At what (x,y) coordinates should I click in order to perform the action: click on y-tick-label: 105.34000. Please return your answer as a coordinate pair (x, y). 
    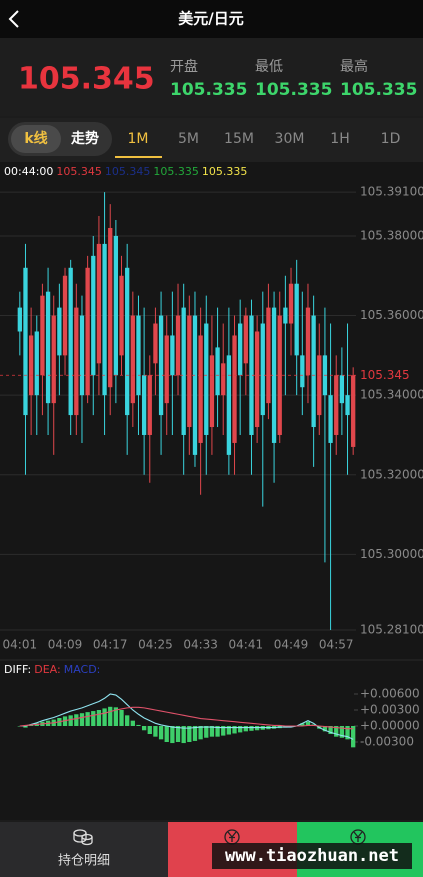
    Looking at the image, I should click on (391, 395).